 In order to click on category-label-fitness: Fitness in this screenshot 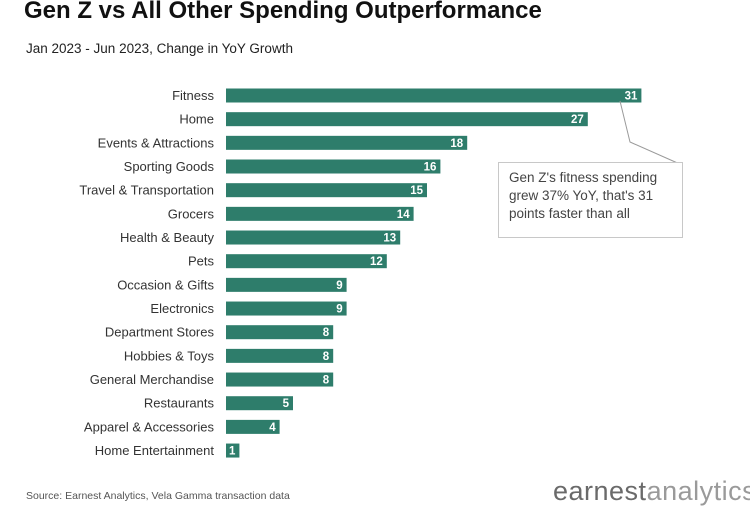, I will do `click(193, 95)`.